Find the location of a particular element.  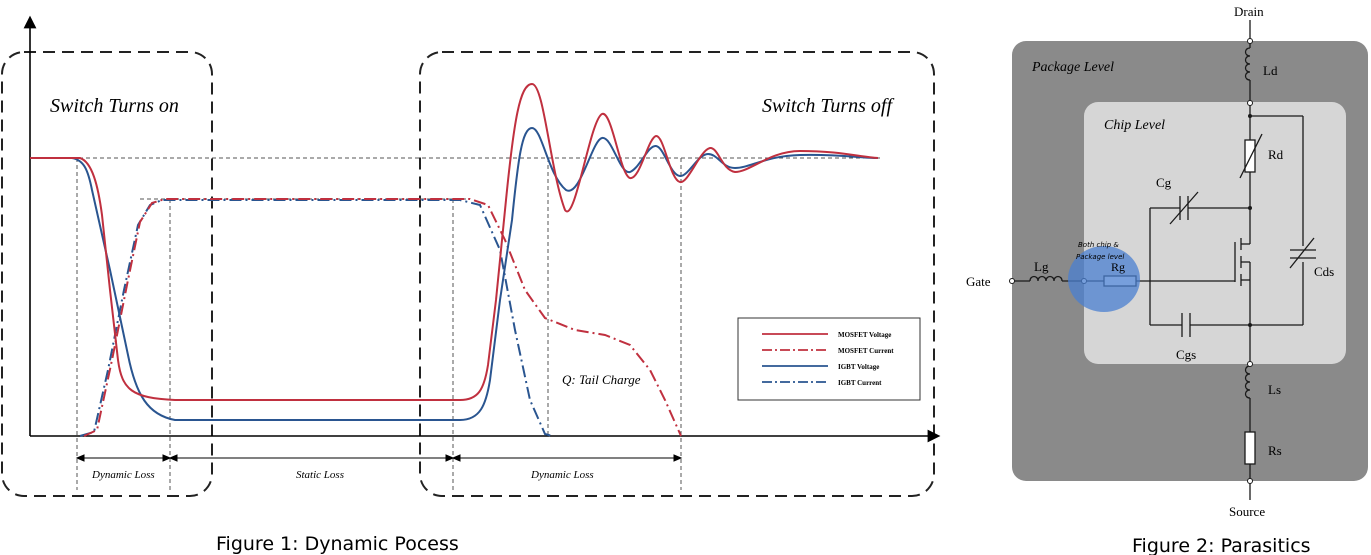

ld-inductor is located at coordinates (1247, 64).